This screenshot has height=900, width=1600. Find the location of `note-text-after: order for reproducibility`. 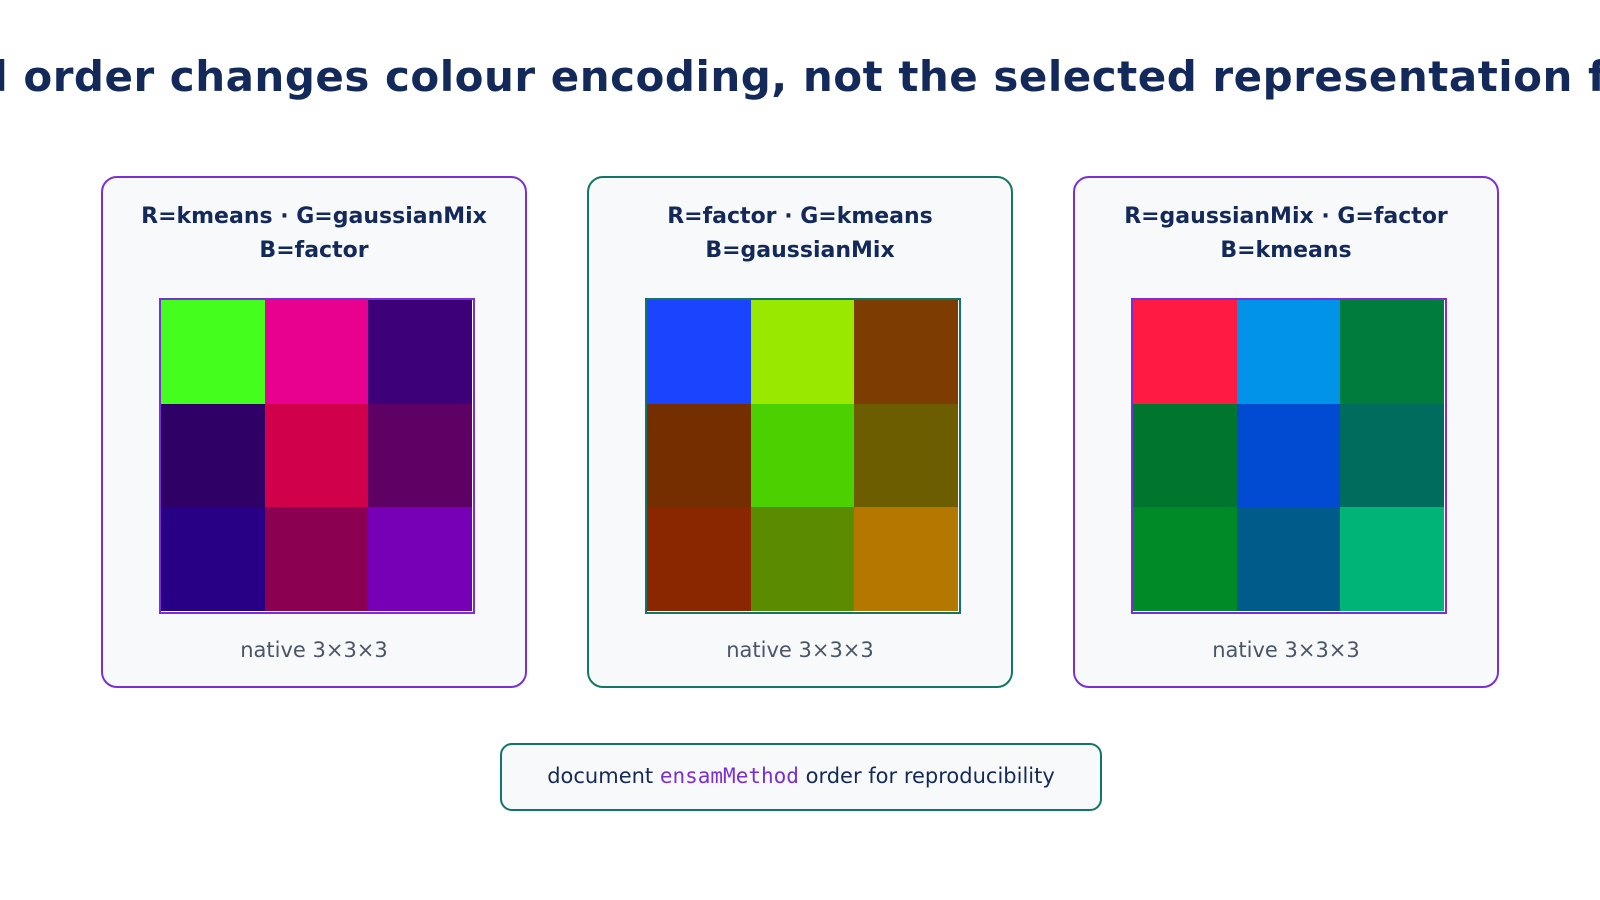

note-text-after: order for reproducibility is located at coordinates (926, 776).